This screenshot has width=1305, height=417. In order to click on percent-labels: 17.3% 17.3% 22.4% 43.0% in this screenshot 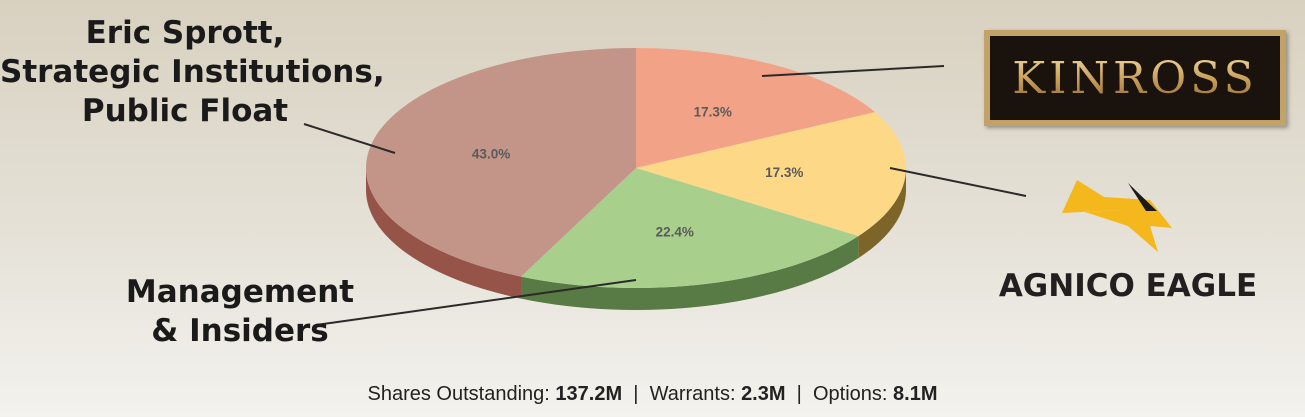, I will do `click(637, 172)`.